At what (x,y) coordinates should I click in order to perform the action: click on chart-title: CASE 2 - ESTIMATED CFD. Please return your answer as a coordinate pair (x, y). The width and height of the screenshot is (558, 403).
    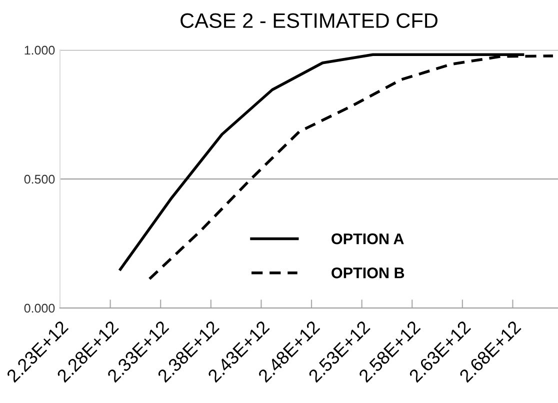
    Looking at the image, I should click on (309, 20).